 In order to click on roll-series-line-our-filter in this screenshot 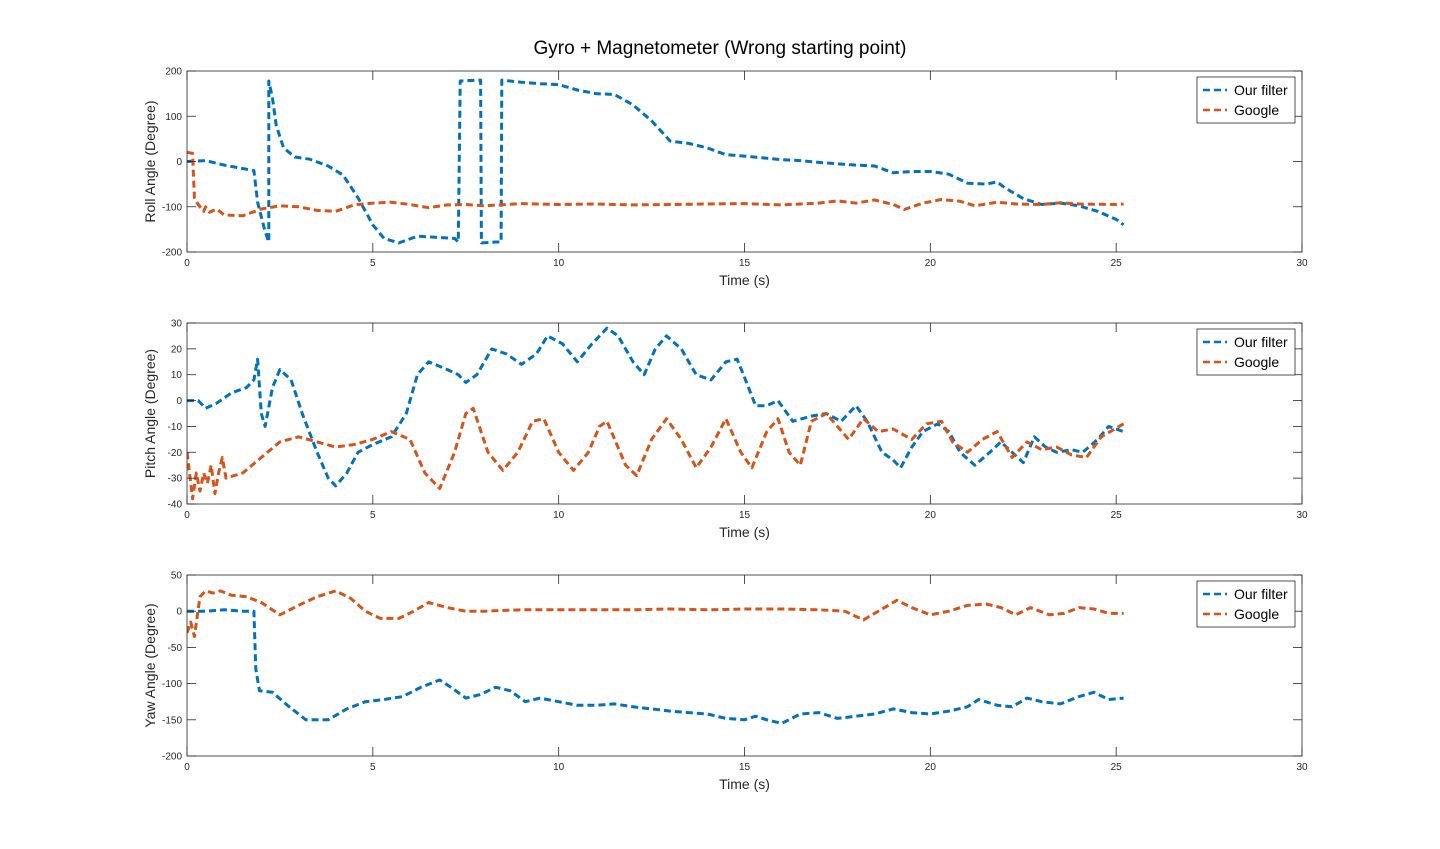, I will do `click(656, 161)`.